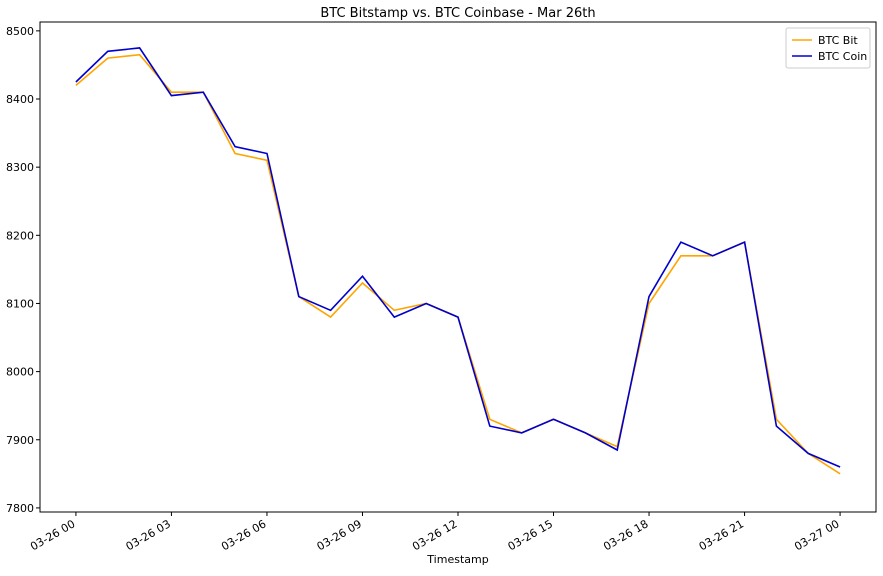 This screenshot has width=883, height=576. What do you see at coordinates (20, 372) in the screenshot?
I see `y-tick-label: 8000` at bounding box center [20, 372].